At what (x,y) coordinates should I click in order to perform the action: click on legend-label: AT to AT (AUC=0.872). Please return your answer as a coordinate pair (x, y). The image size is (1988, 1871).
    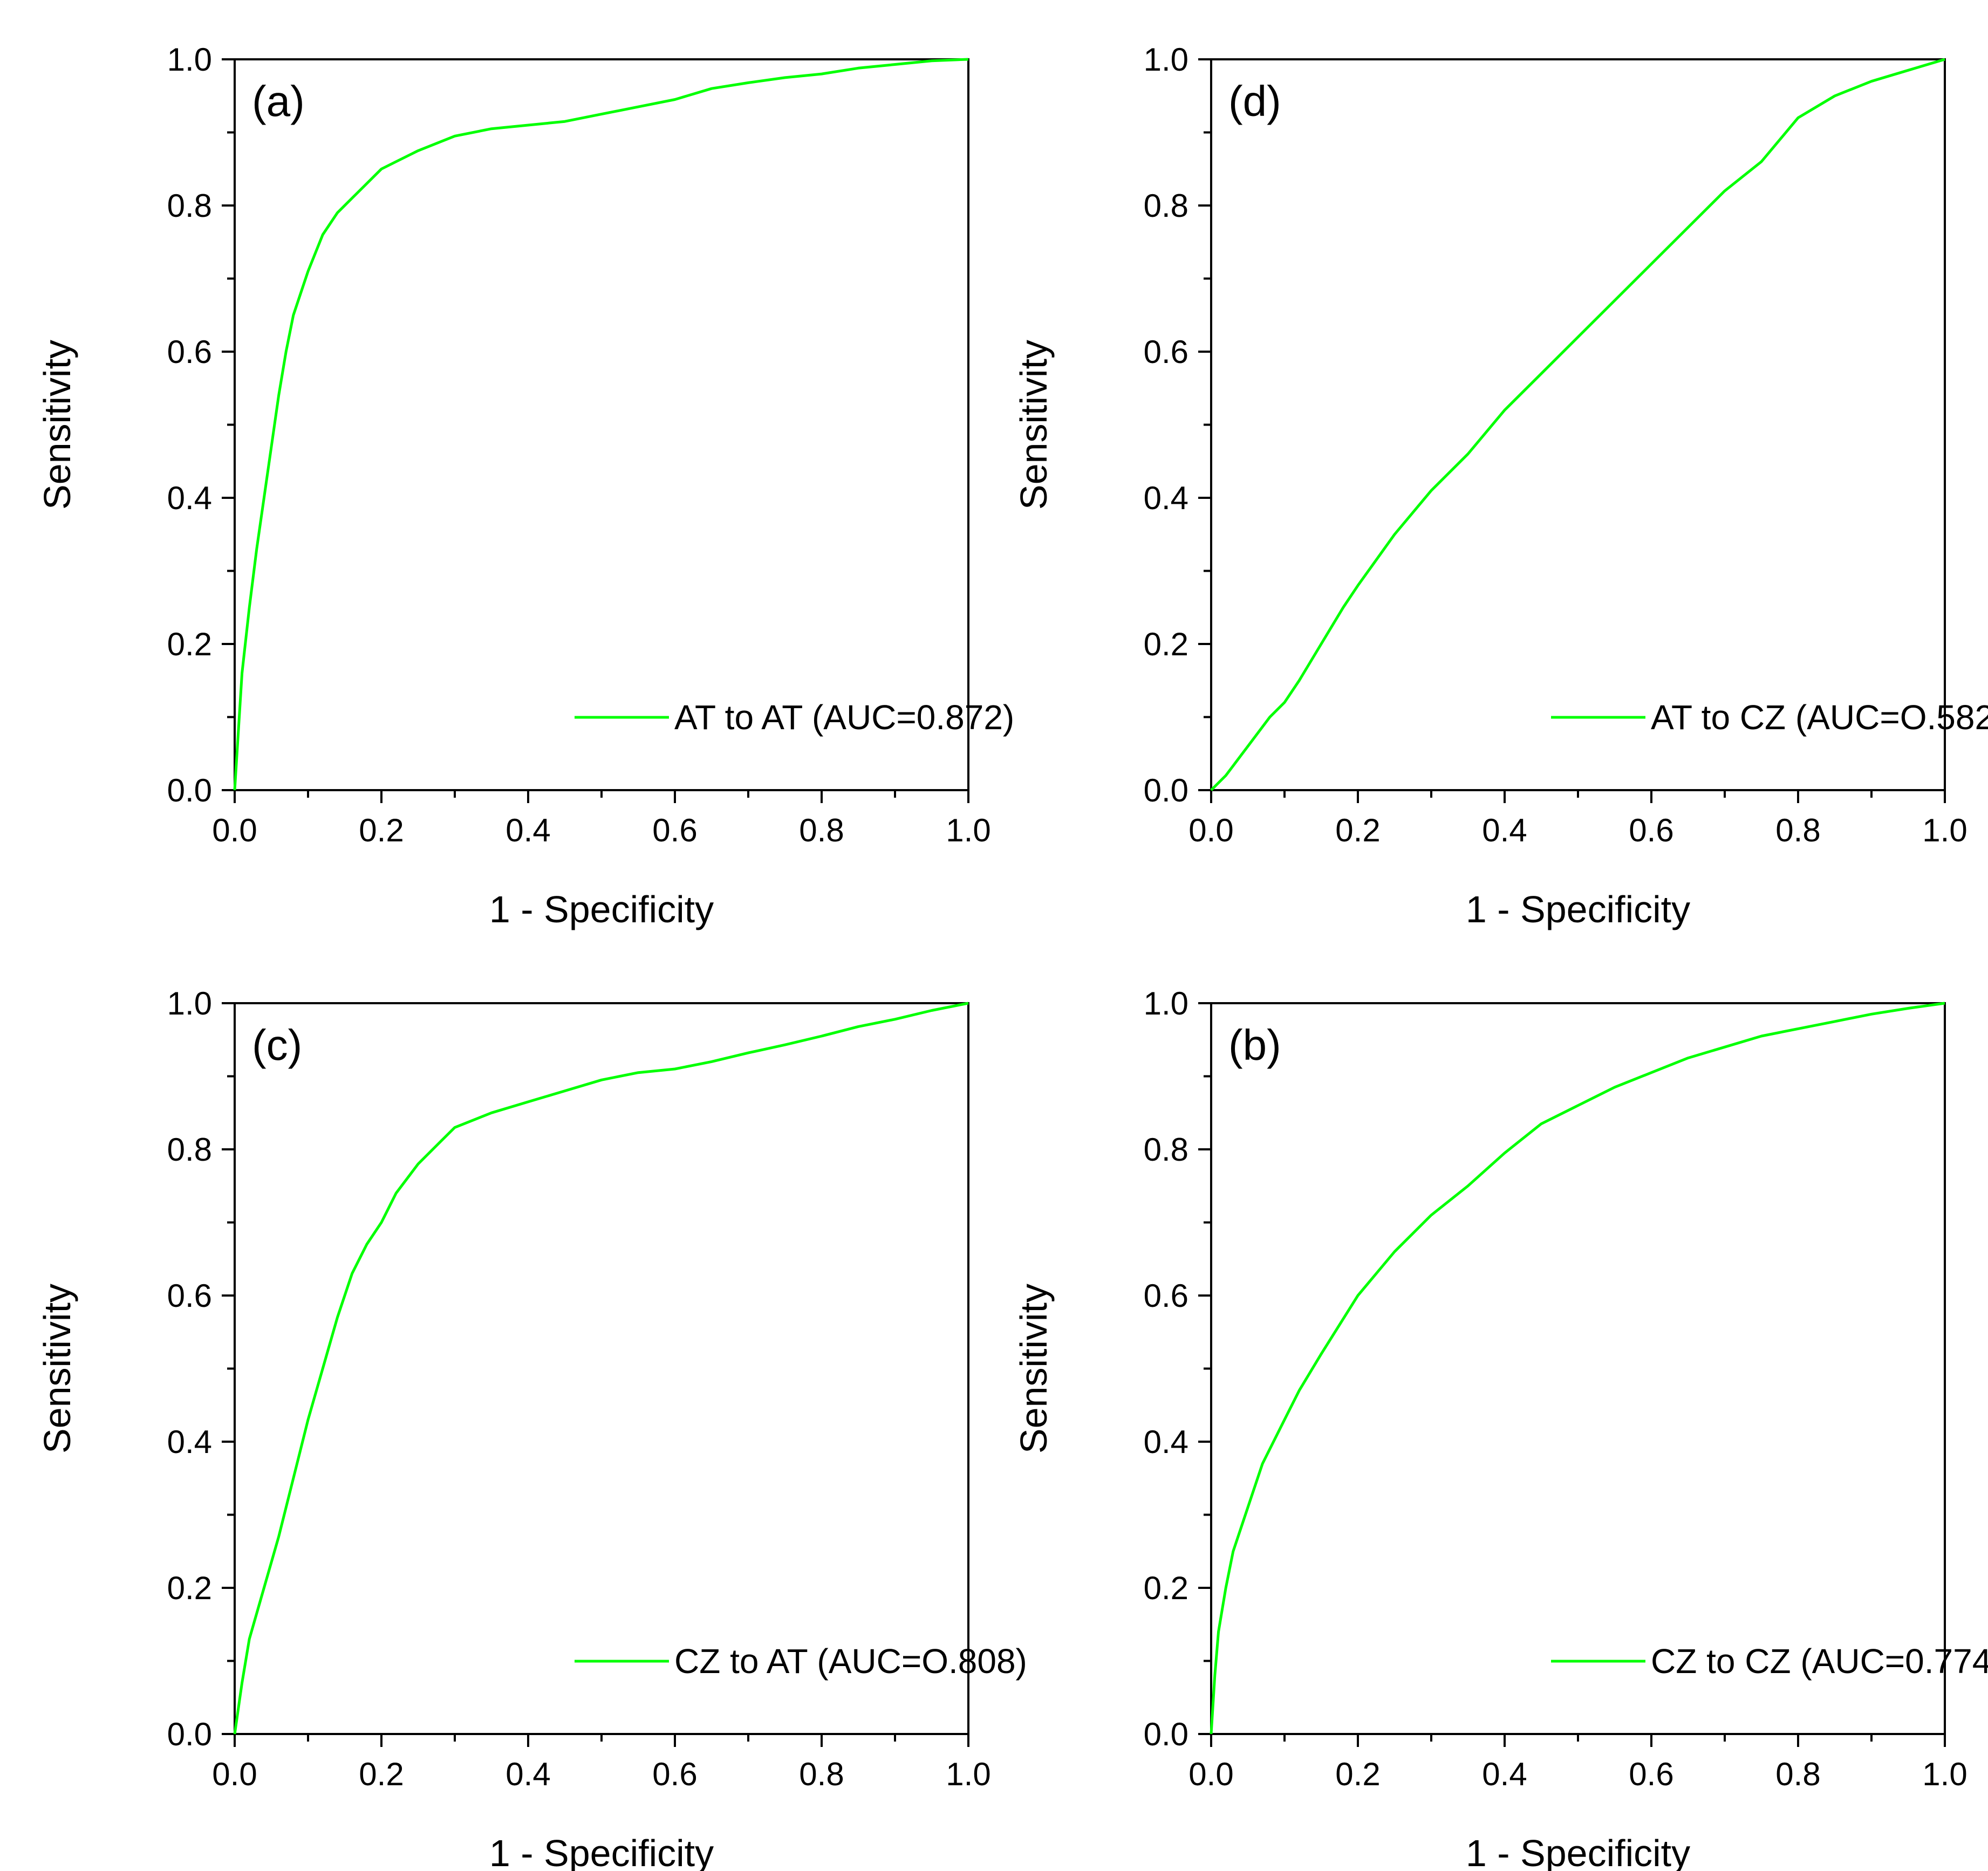
    Looking at the image, I should click on (844, 717).